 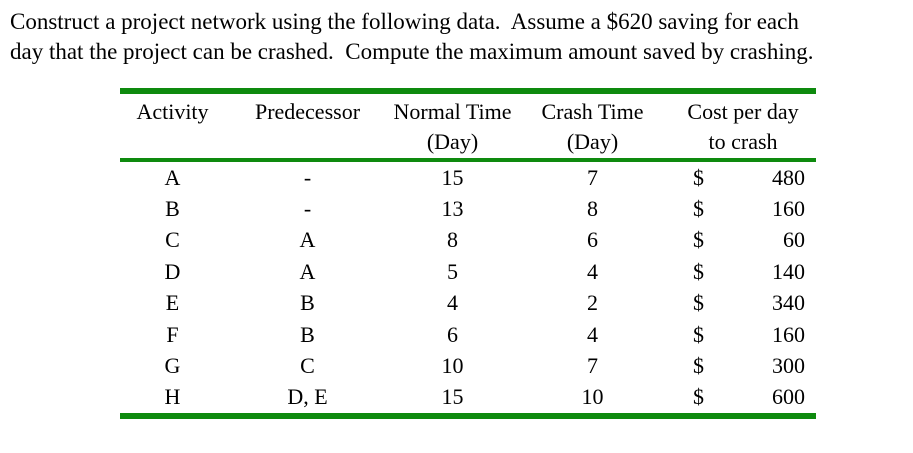 I want to click on column-header-crash-time-title: Crash Time, so click(x=592, y=111).